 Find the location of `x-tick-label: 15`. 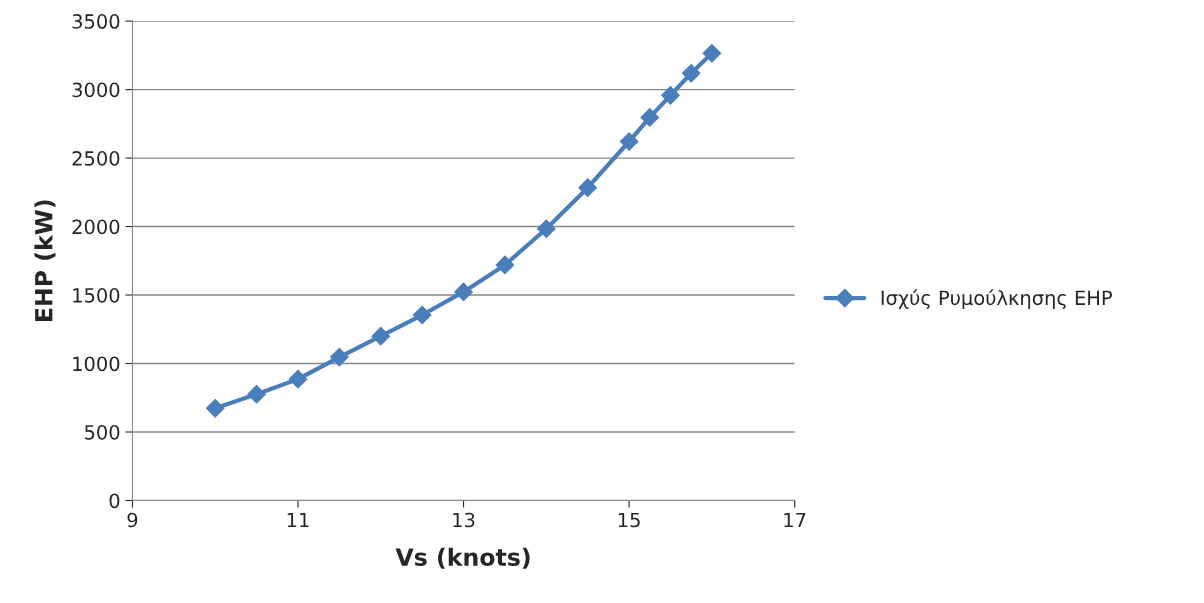

x-tick-label: 15 is located at coordinates (629, 520).